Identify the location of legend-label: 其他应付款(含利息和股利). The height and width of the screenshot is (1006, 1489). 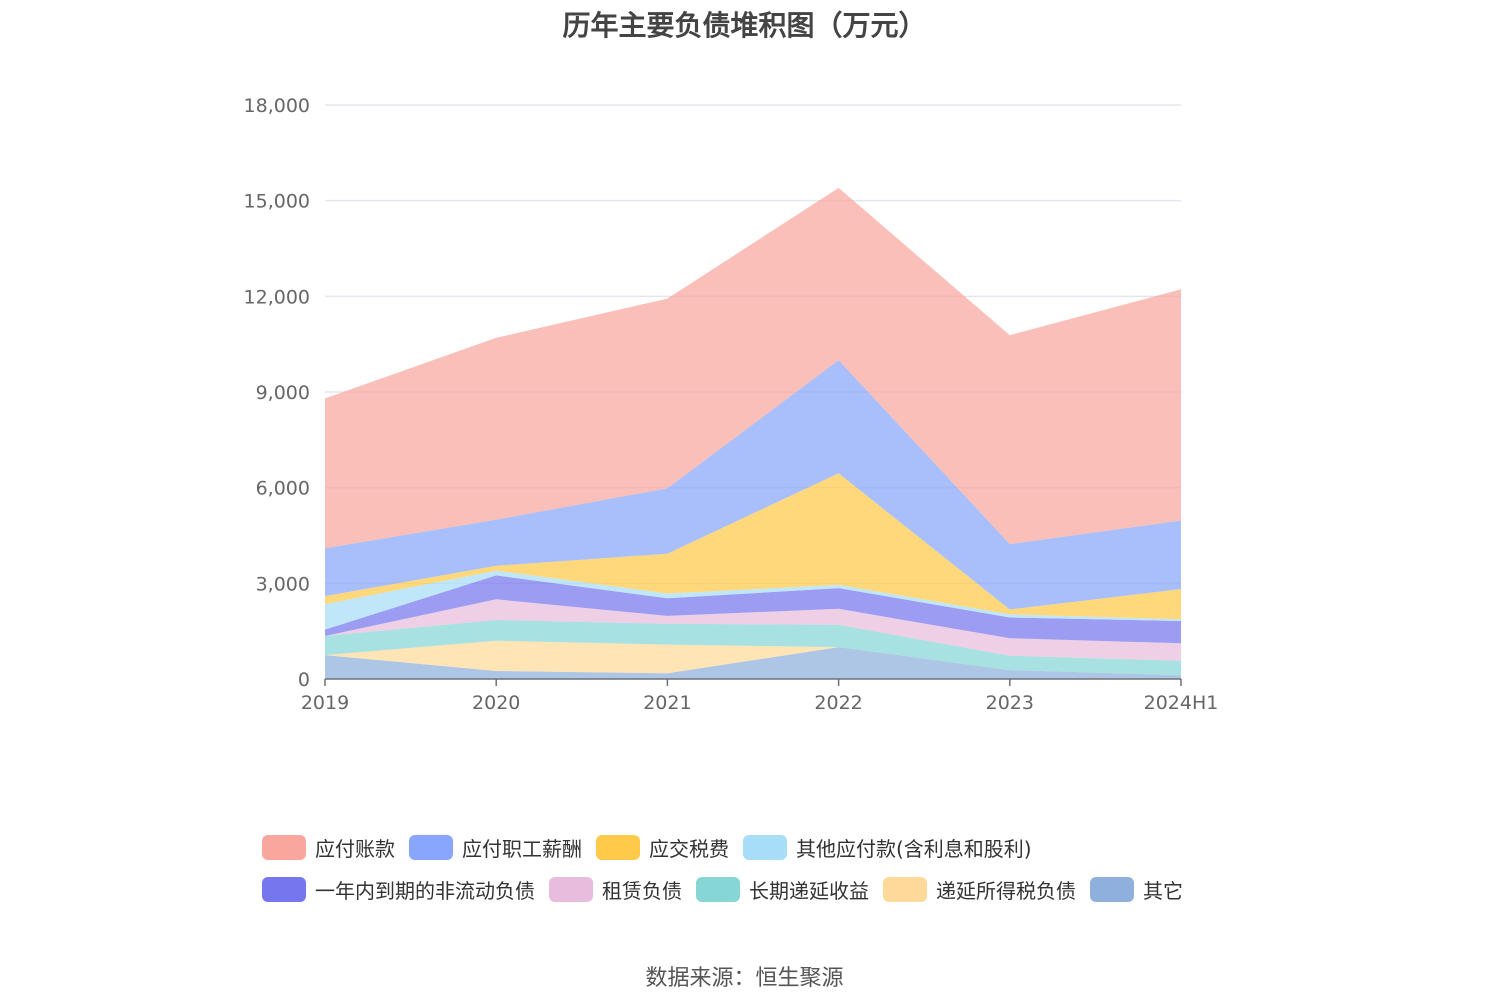
(914, 848).